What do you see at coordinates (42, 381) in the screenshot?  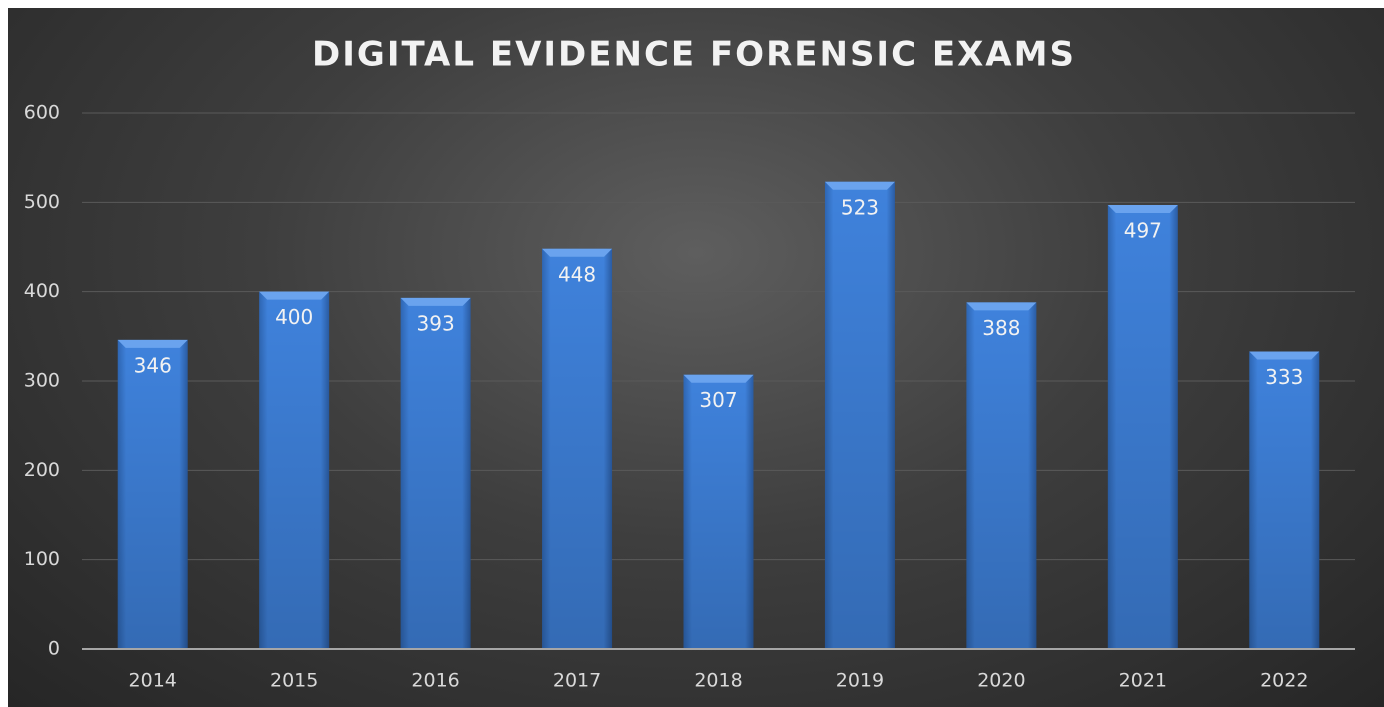 I see `y-tick-label: 300` at bounding box center [42, 381].